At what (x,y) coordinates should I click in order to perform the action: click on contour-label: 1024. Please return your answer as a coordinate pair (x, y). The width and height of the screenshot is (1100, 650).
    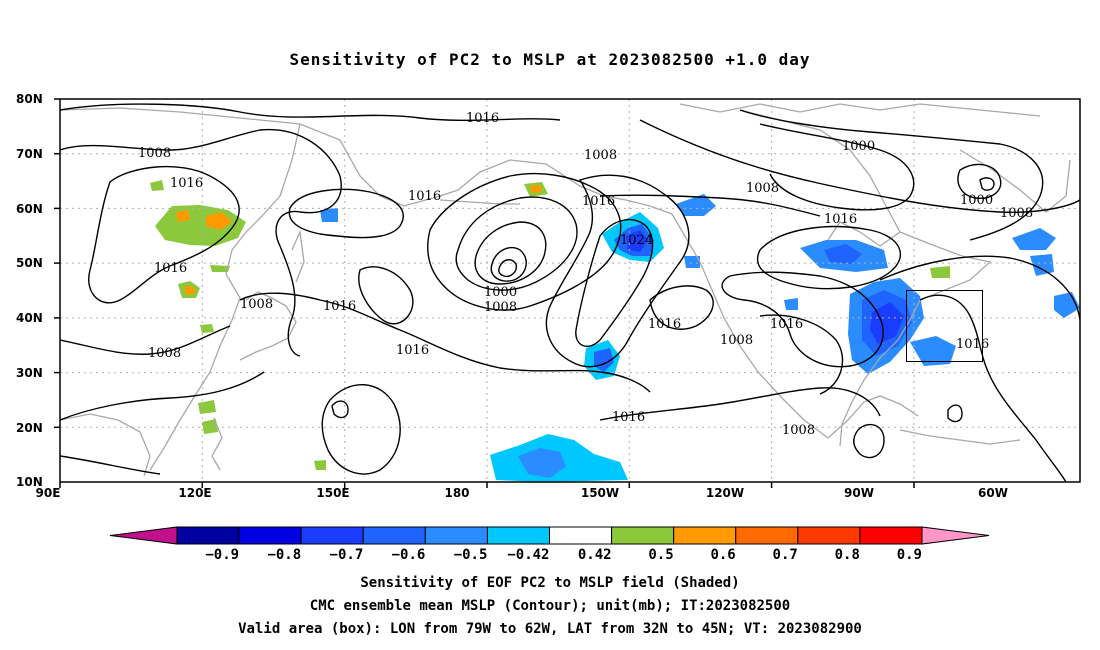
    Looking at the image, I should click on (636, 240).